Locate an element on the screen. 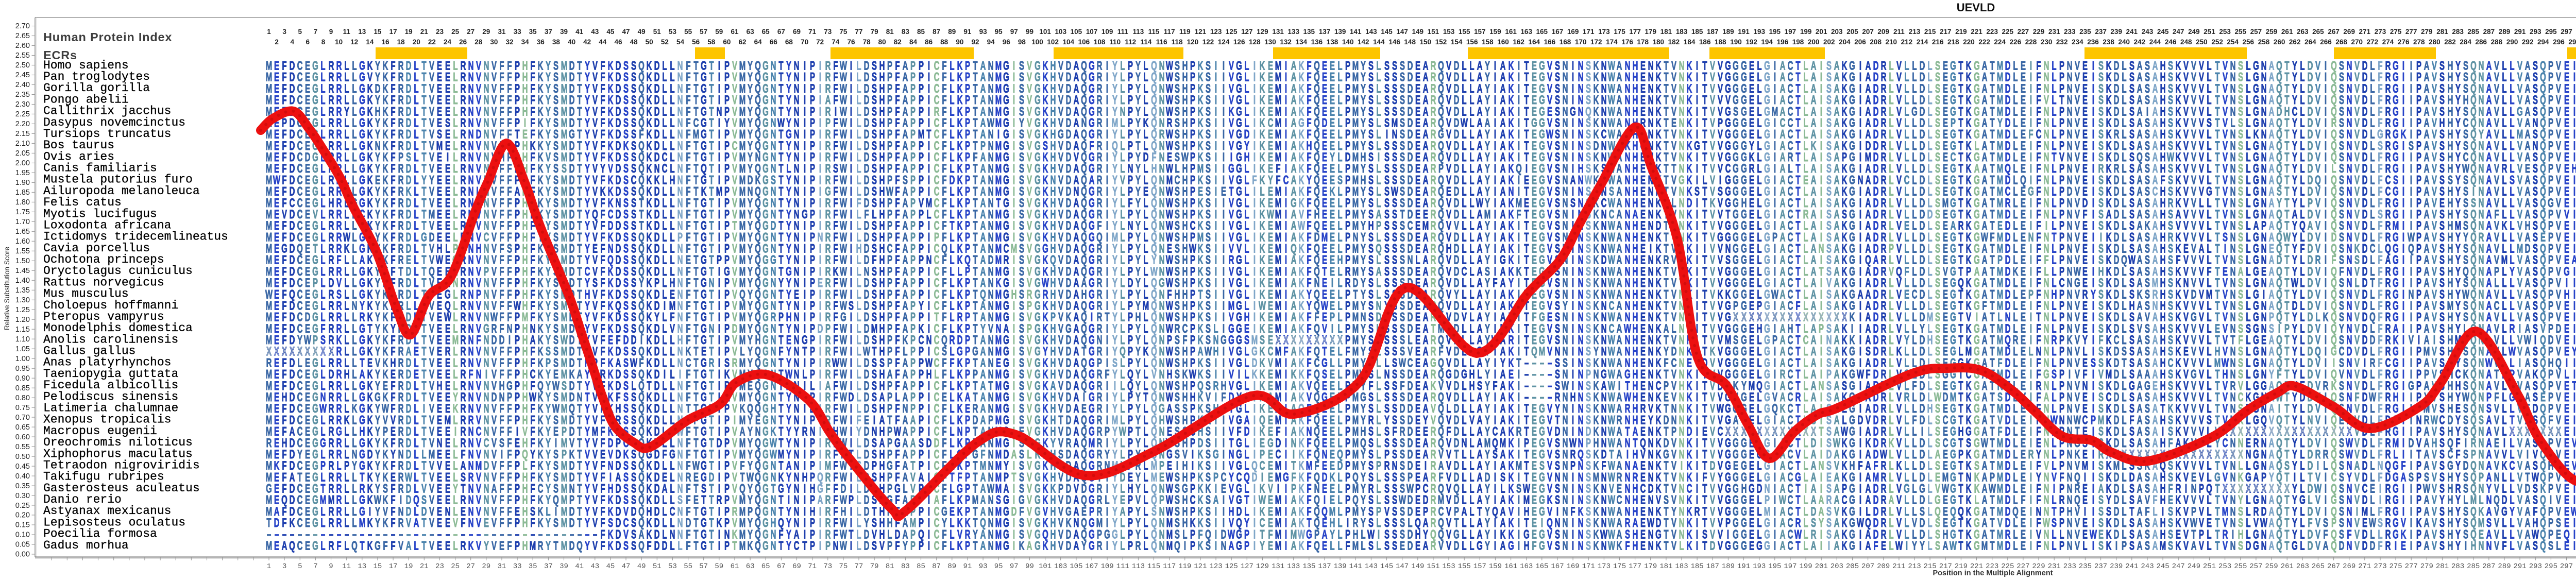 The width and height of the screenshot is (2576, 582). svg-text: Tetraodon nigroviridis is located at coordinates (121, 465).